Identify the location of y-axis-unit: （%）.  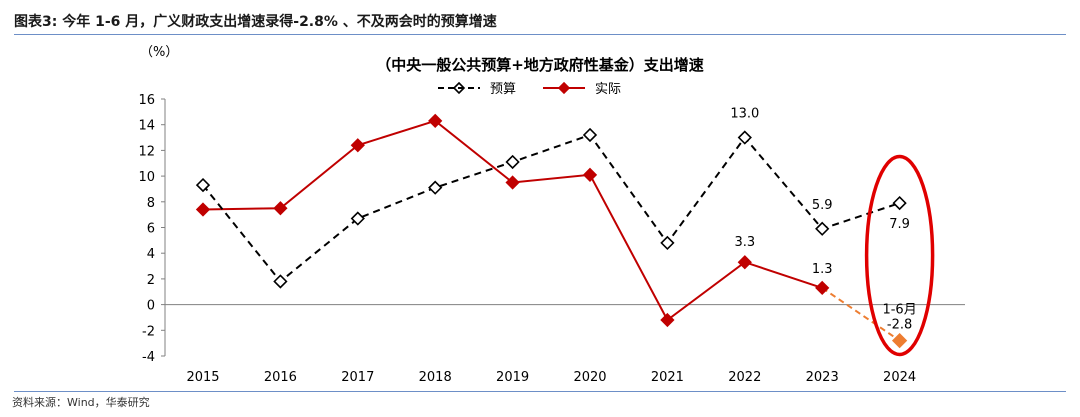
(159, 52).